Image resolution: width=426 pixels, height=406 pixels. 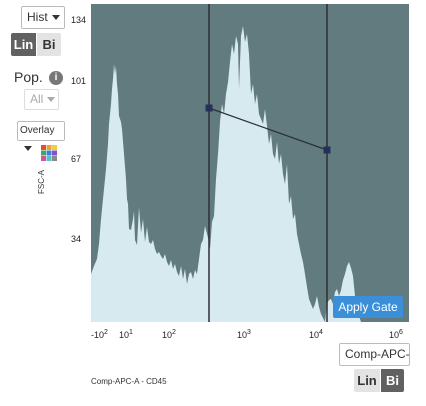 I want to click on x-parameter-value: Comp-APC-, so click(x=377, y=354).